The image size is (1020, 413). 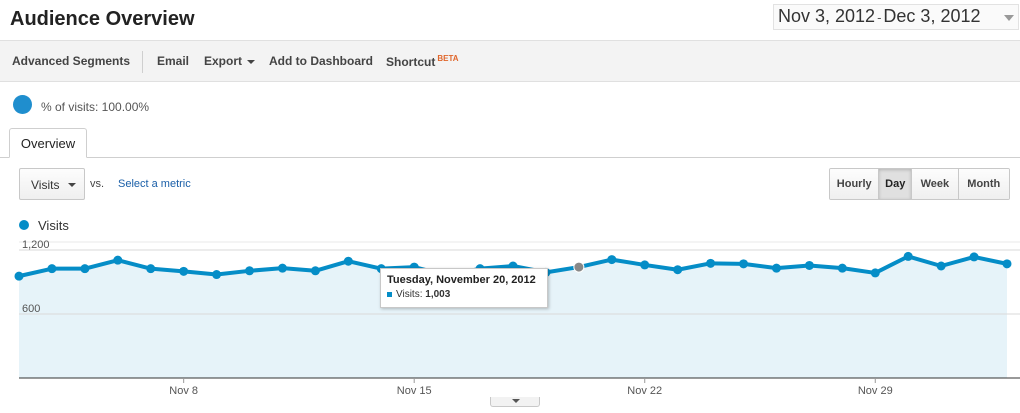 I want to click on chart-tooltip: Tuesday, November 20, 2012 Visits: 1,003, so click(x=464, y=288).